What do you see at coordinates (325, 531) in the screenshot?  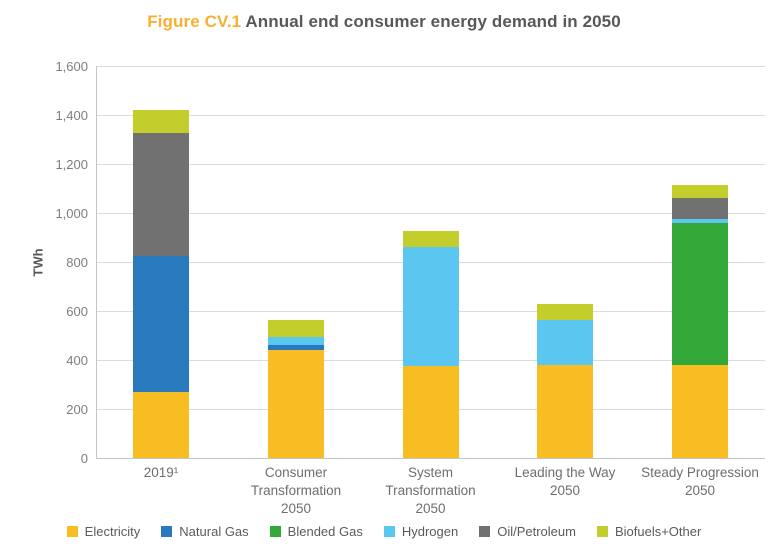 I see `legend-label: Blended Gas` at bounding box center [325, 531].